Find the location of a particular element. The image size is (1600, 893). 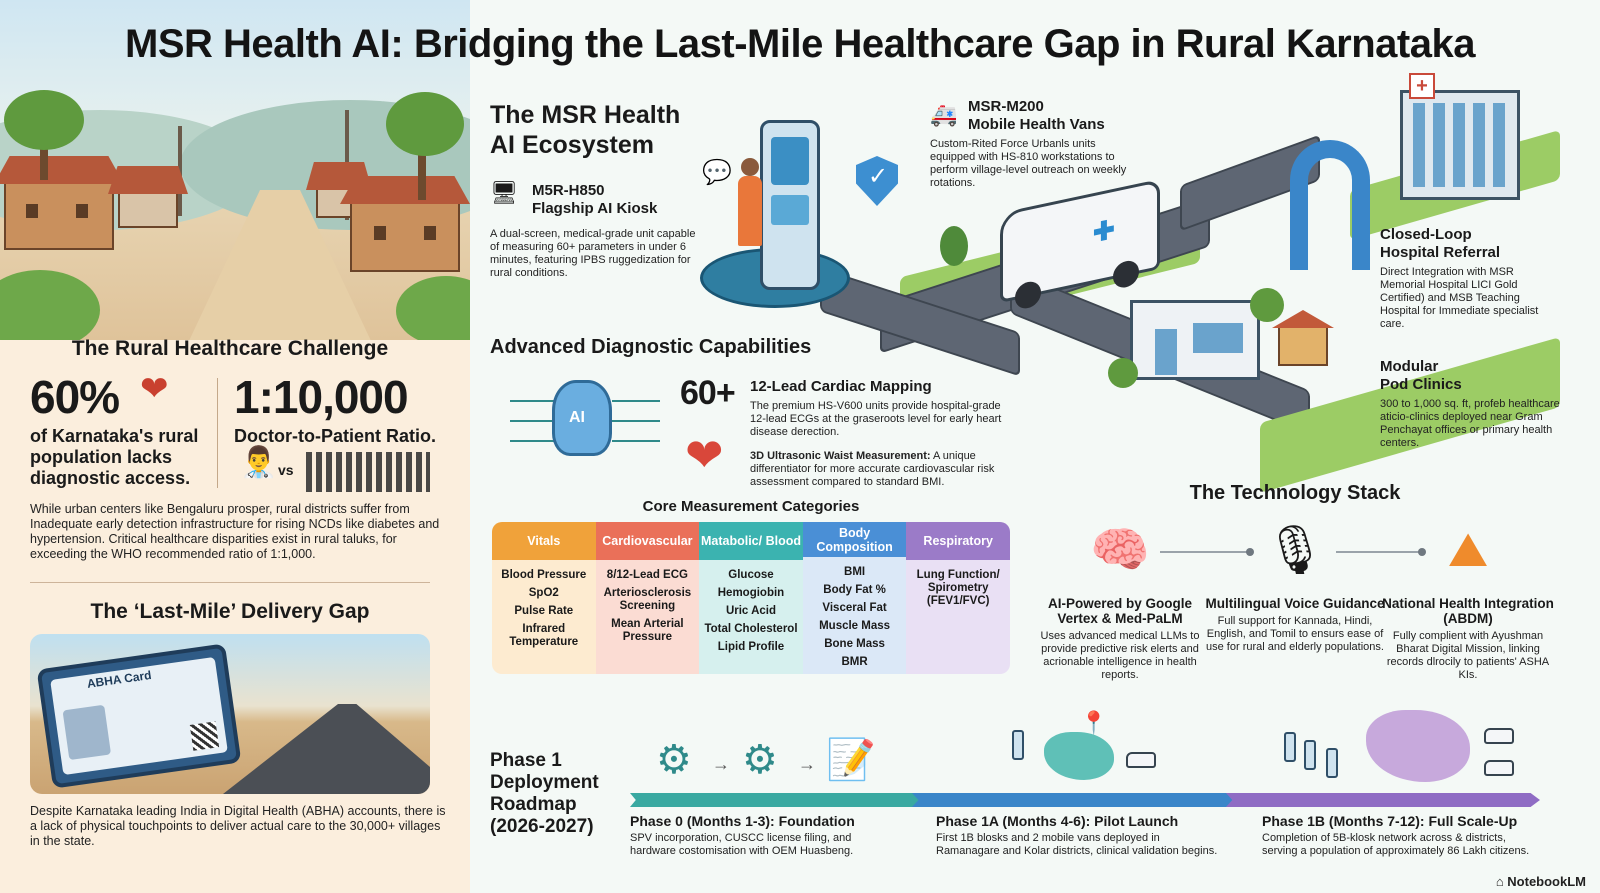

gram-panchayat-icon is located at coordinates (1303, 346).